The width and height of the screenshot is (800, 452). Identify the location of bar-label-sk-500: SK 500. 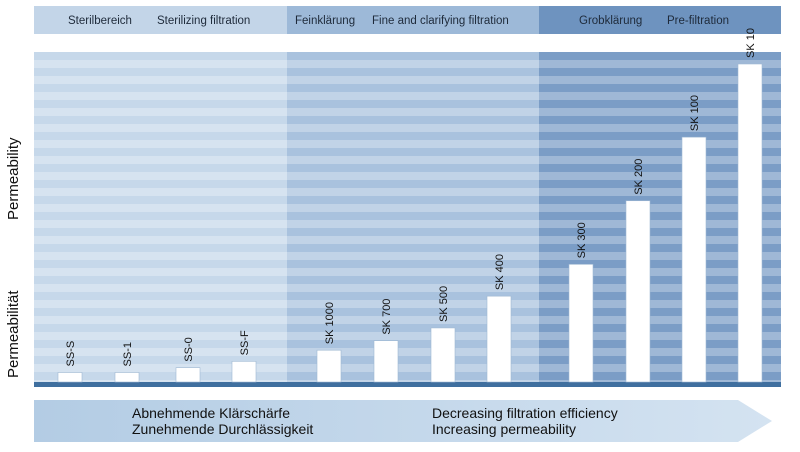
(444, 304).